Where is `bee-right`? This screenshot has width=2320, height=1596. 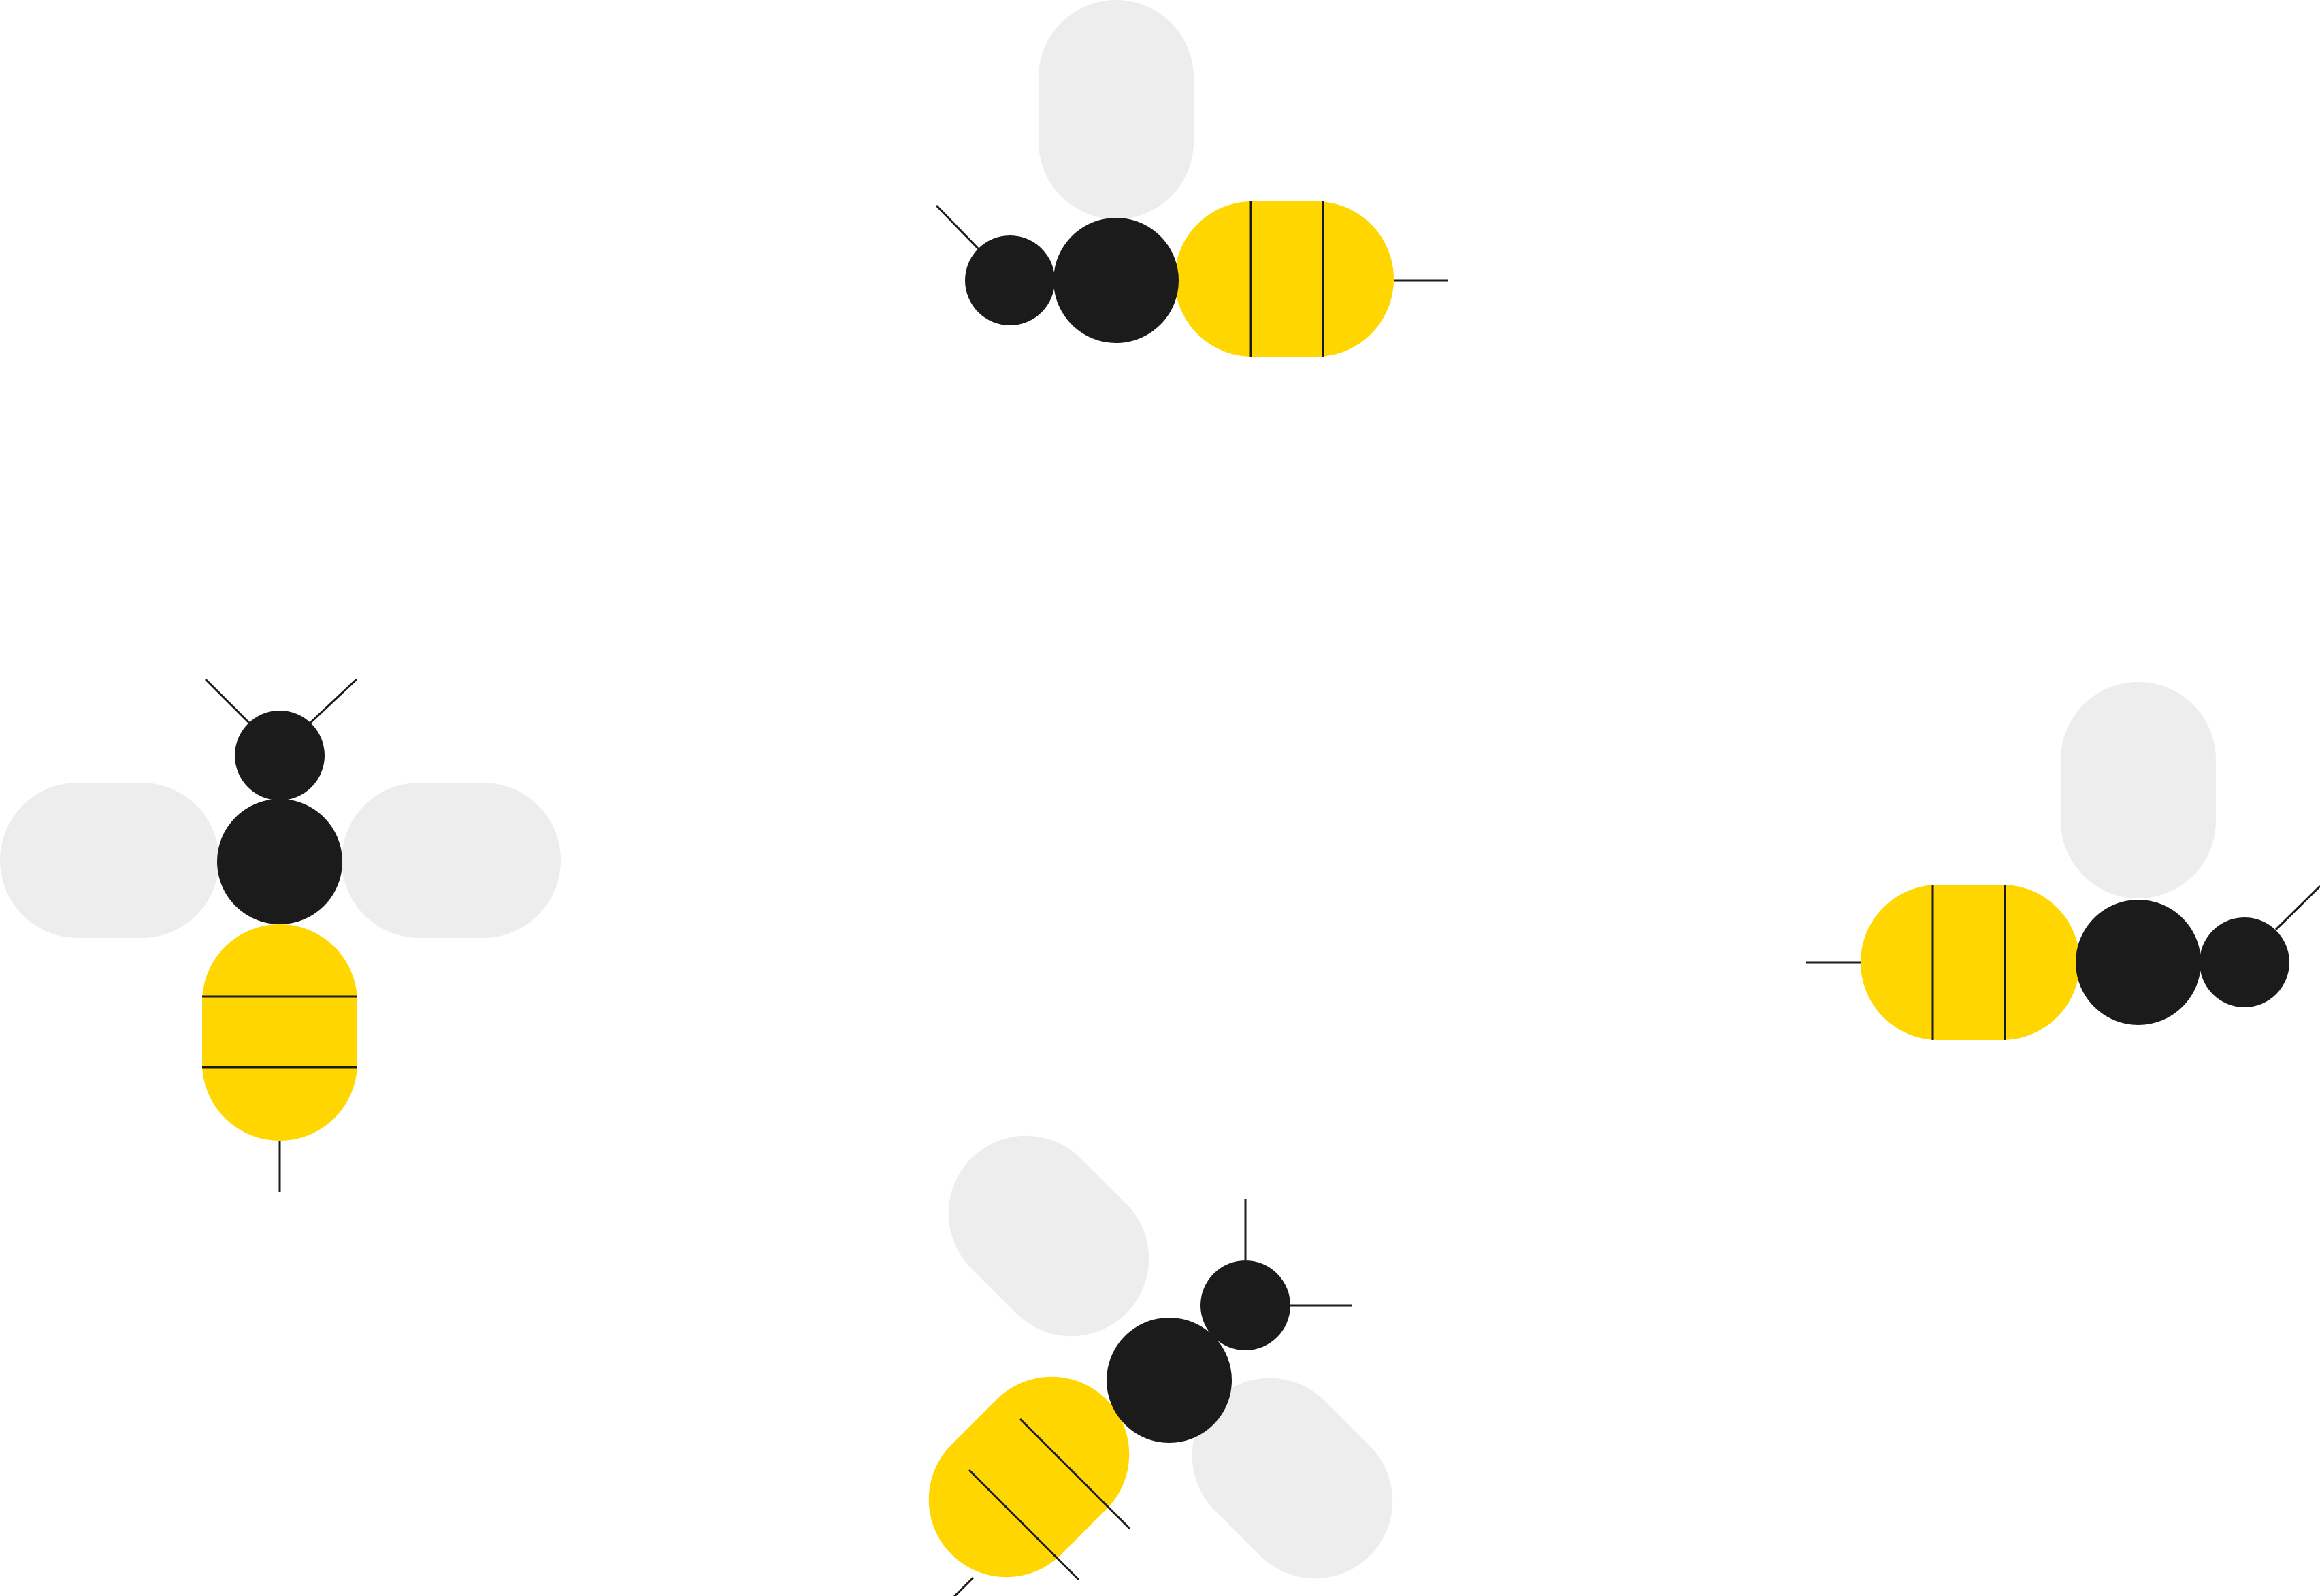 bee-right is located at coordinates (2063, 861).